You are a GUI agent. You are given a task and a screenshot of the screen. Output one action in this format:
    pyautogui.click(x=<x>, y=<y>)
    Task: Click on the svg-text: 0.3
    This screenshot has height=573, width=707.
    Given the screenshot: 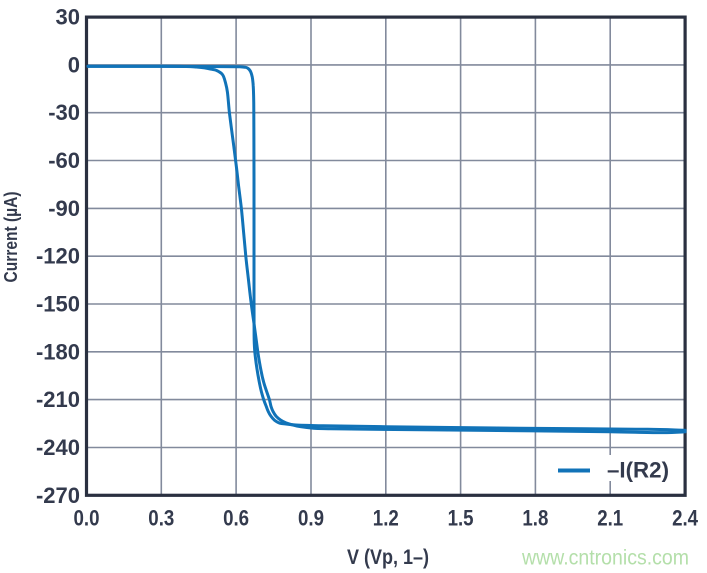 What is the action you would take?
    pyautogui.click(x=161, y=518)
    